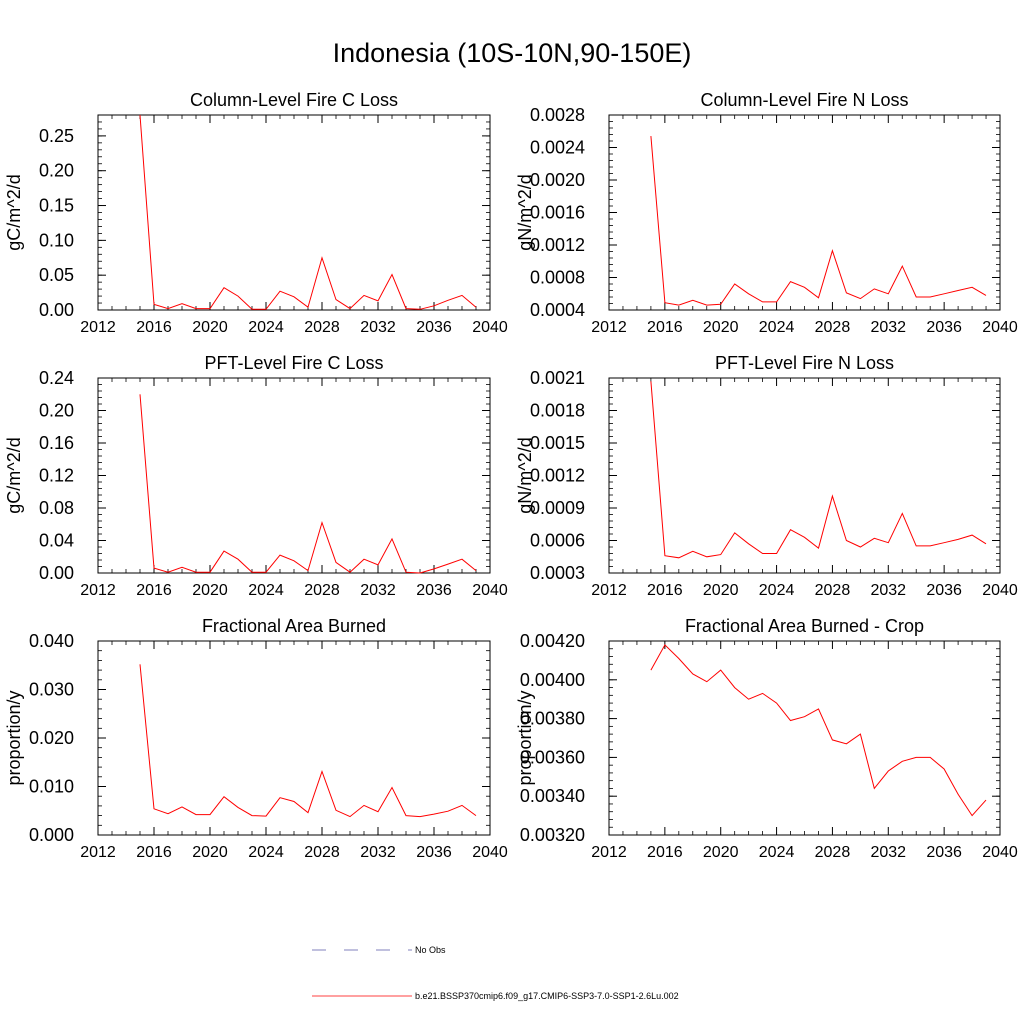 The height and width of the screenshot is (1024, 1024). What do you see at coordinates (552, 835) in the screenshot?
I see `y-tick-label: 0.00320` at bounding box center [552, 835].